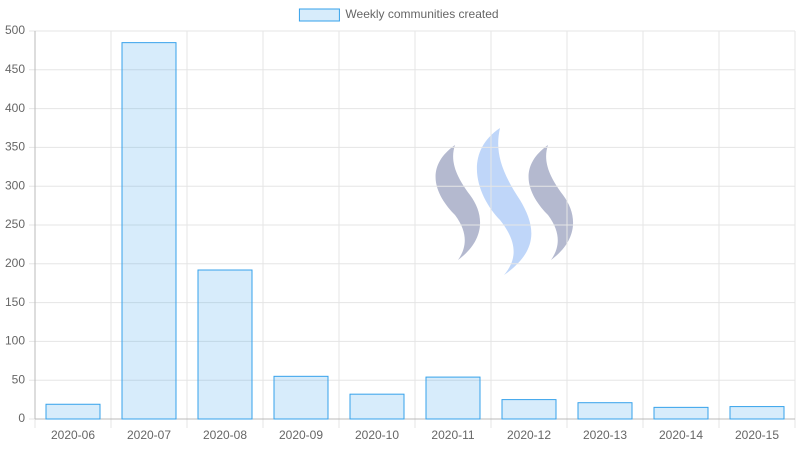 The width and height of the screenshot is (798, 450). Describe the element at coordinates (377, 435) in the screenshot. I see `x-tick-label: 2020-10` at that location.